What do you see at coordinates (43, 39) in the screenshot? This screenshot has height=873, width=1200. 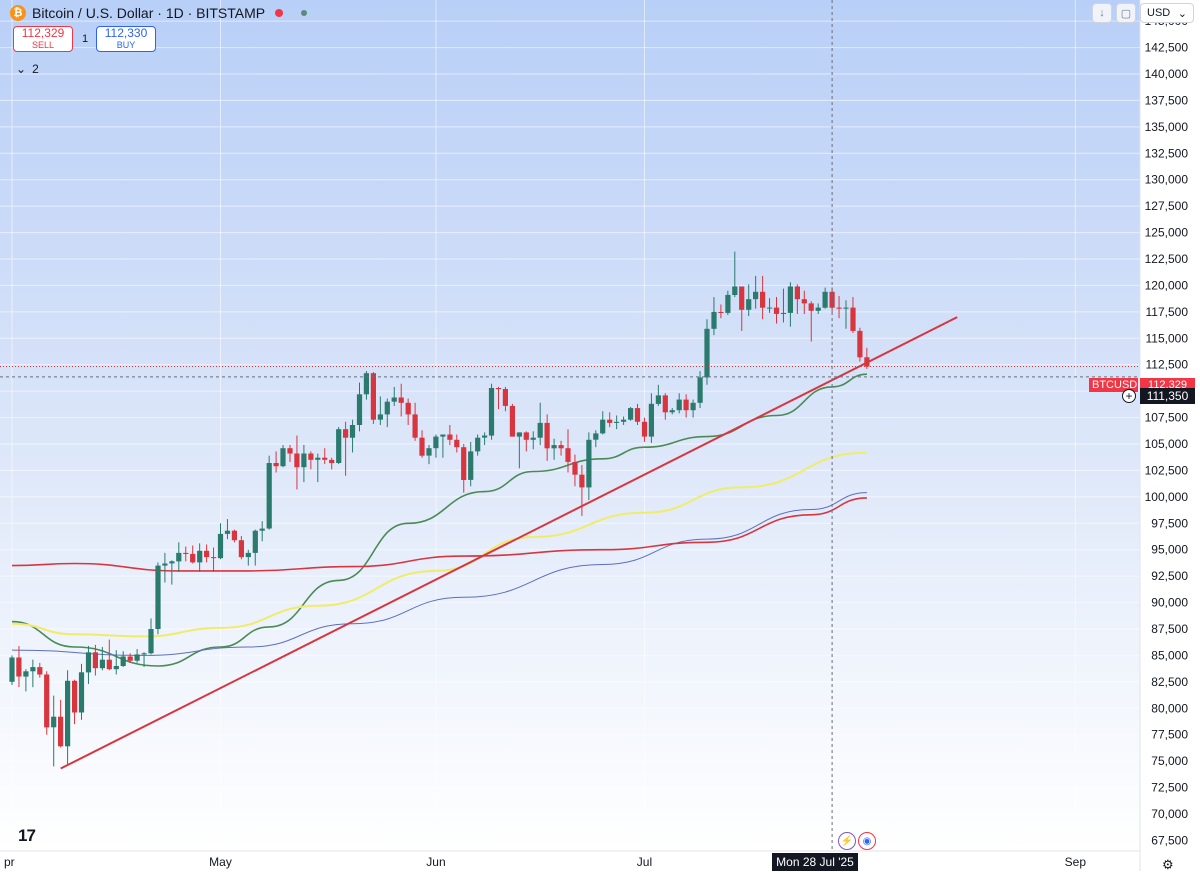 I see `sell-button: 112,329 SELL` at bounding box center [43, 39].